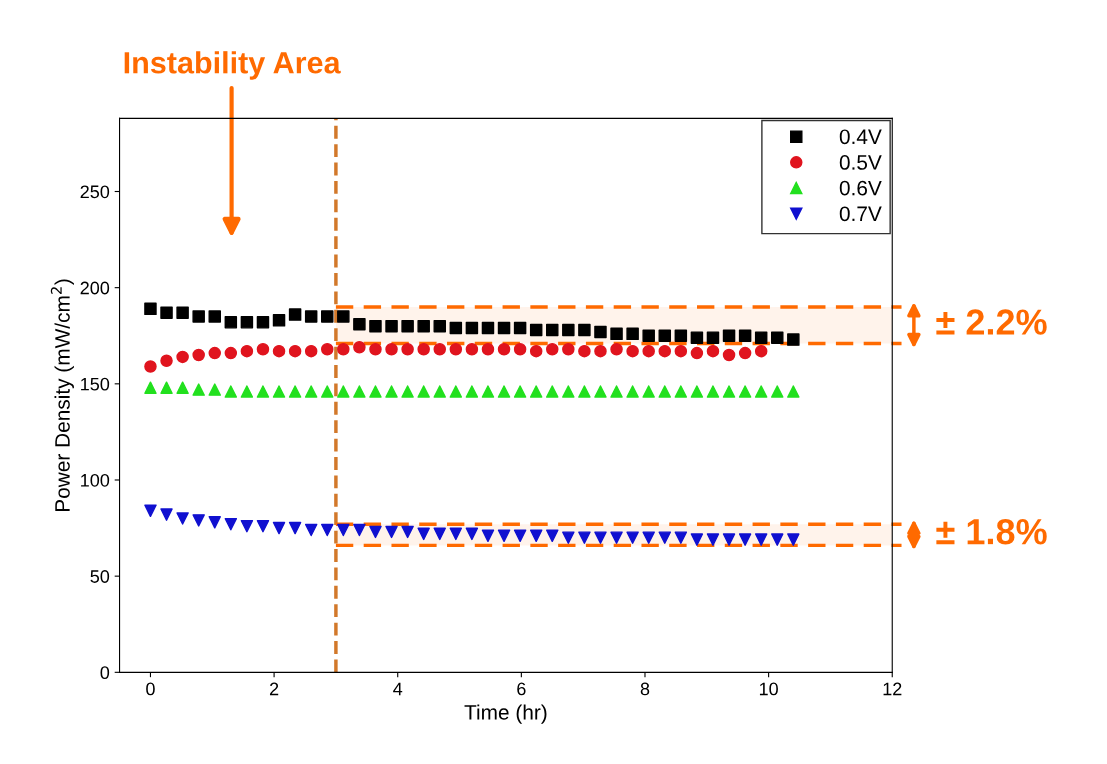 Image resolution: width=1107 pixels, height=764 pixels. I want to click on y-tick-label: 0, so click(105, 673).